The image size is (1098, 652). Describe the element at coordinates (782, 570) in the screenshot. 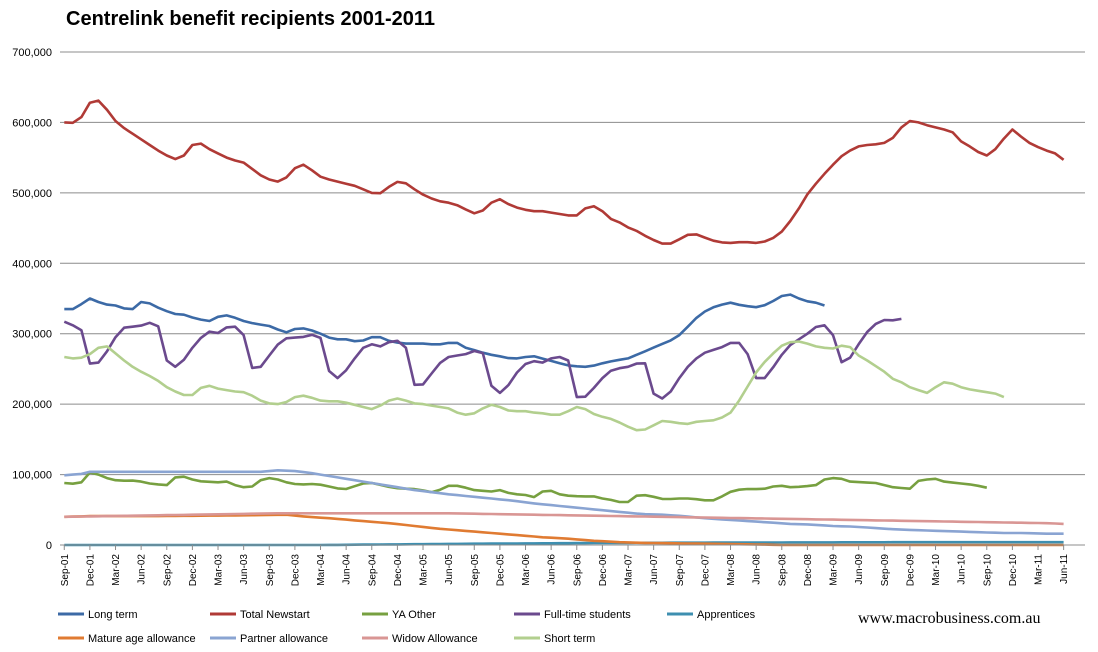

I see `x-tick-label: Sep-08` at that location.